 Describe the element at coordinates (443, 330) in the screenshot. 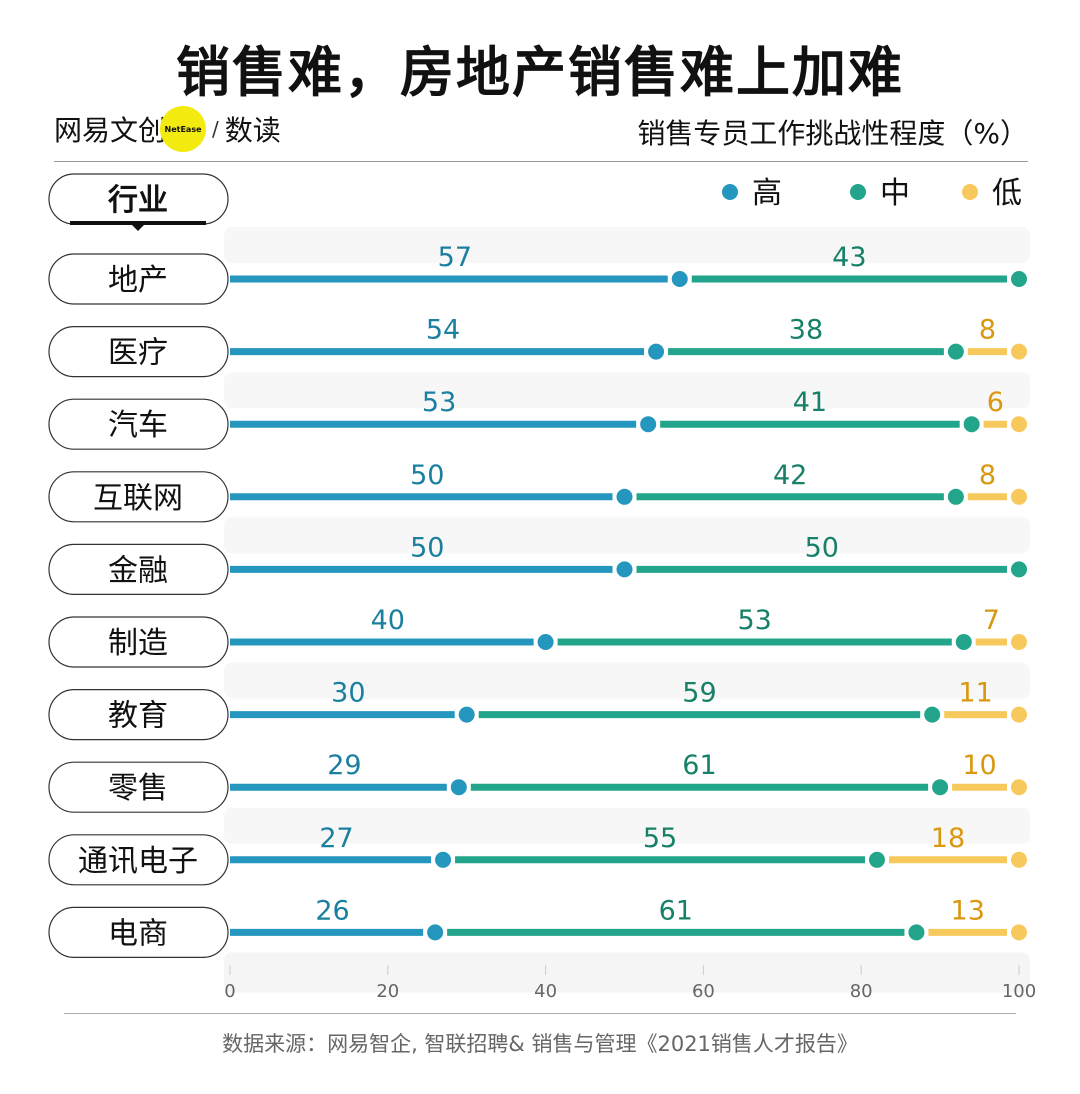

I see `data-label: 54` at that location.